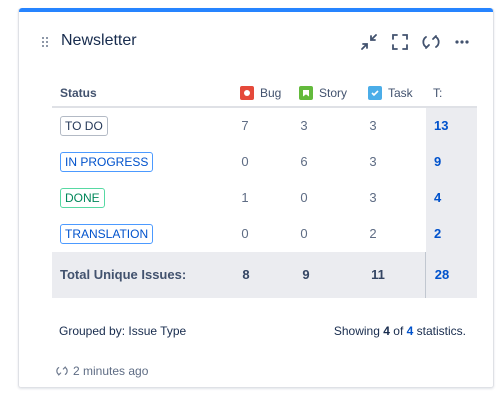  What do you see at coordinates (333, 93) in the screenshot?
I see `story-header-label: Story` at bounding box center [333, 93].